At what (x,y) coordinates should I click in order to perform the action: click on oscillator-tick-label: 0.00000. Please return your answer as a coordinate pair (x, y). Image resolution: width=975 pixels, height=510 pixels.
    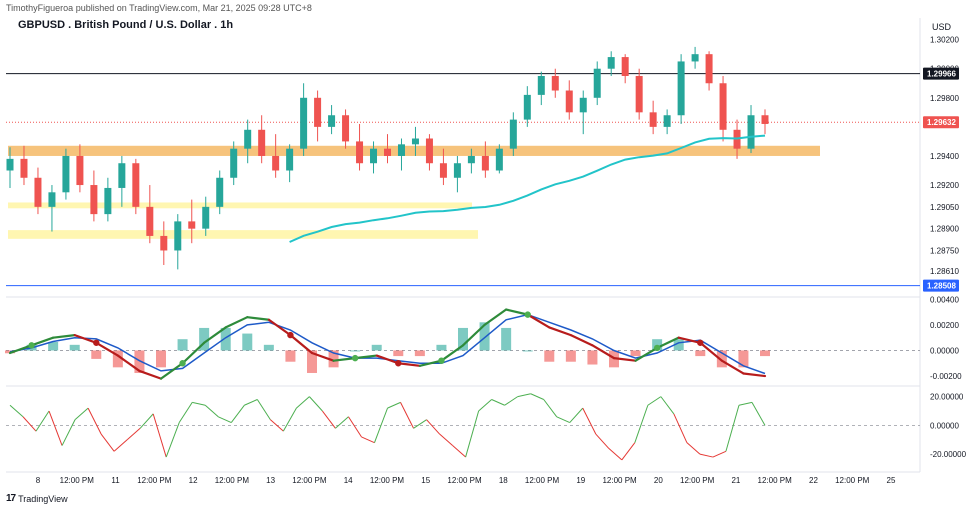
    Looking at the image, I should click on (944, 425).